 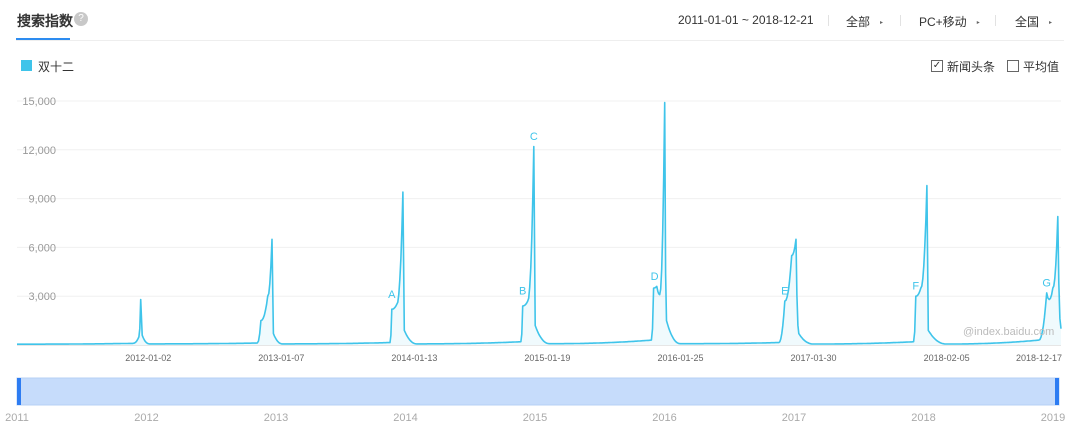 What do you see at coordinates (971, 67) in the screenshot?
I see `news-checkbox-label: 新闻头条` at bounding box center [971, 67].